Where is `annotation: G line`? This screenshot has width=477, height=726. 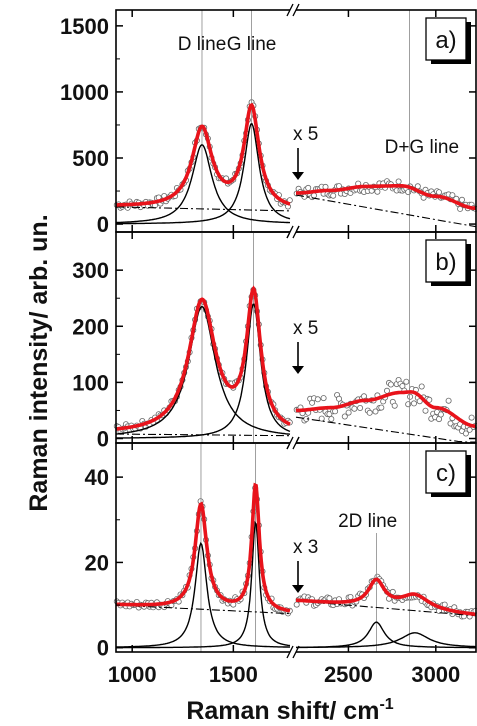
annotation: G line is located at coordinates (252, 44).